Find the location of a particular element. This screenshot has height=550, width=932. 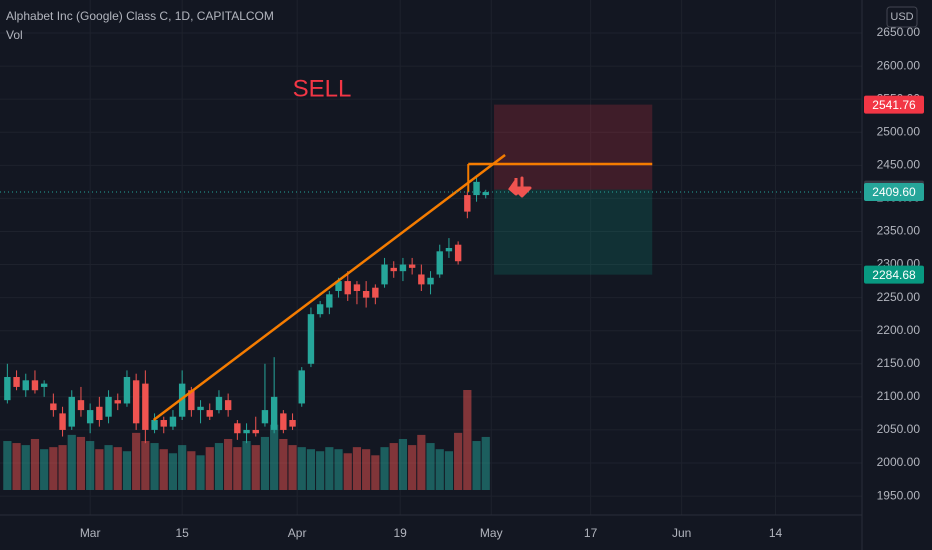

stop-zone is located at coordinates (573, 147).